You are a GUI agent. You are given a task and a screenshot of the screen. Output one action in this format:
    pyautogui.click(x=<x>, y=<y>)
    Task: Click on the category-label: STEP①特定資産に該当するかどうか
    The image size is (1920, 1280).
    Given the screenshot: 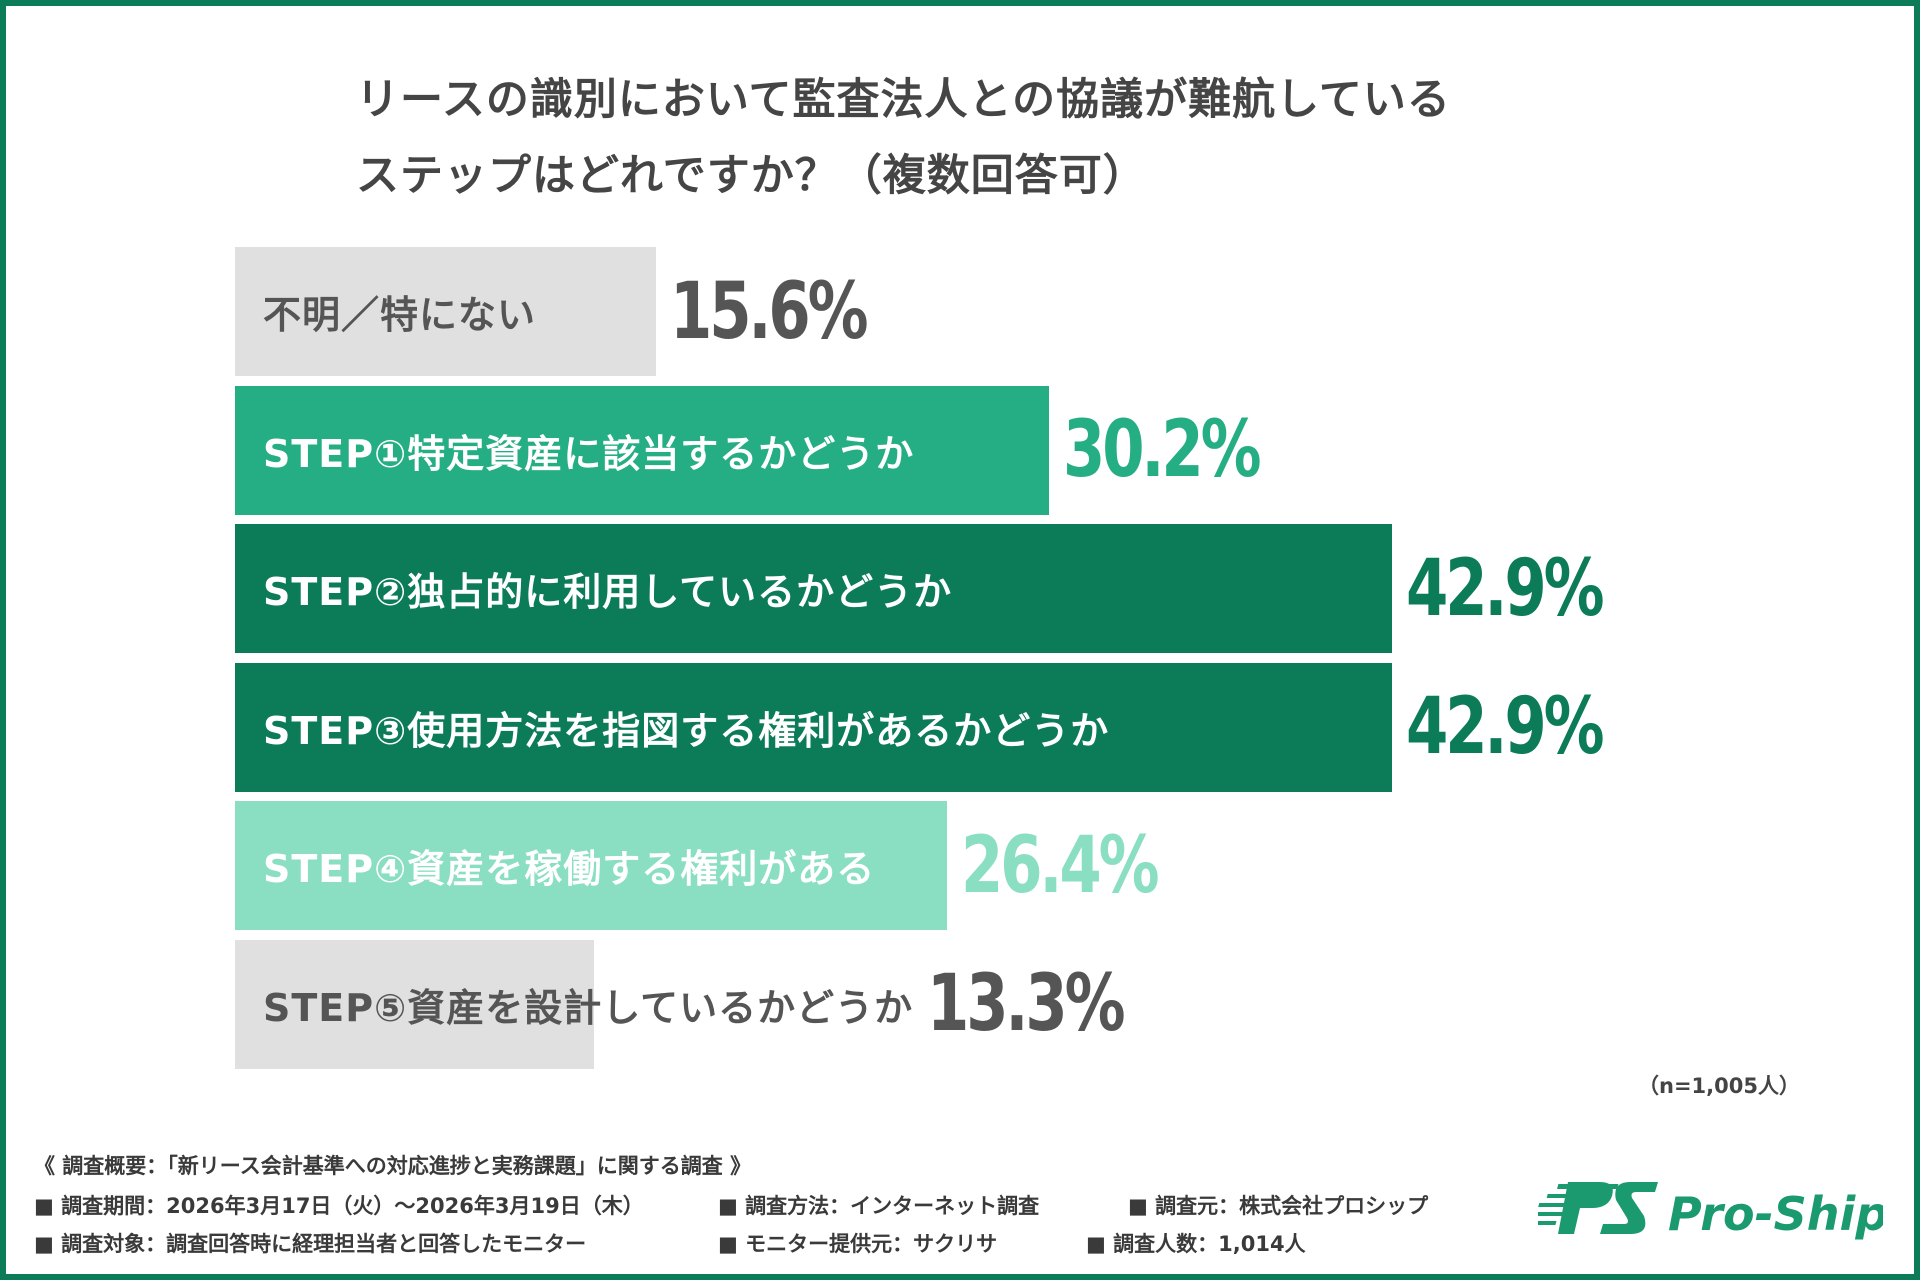 What is the action you would take?
    pyautogui.click(x=589, y=453)
    